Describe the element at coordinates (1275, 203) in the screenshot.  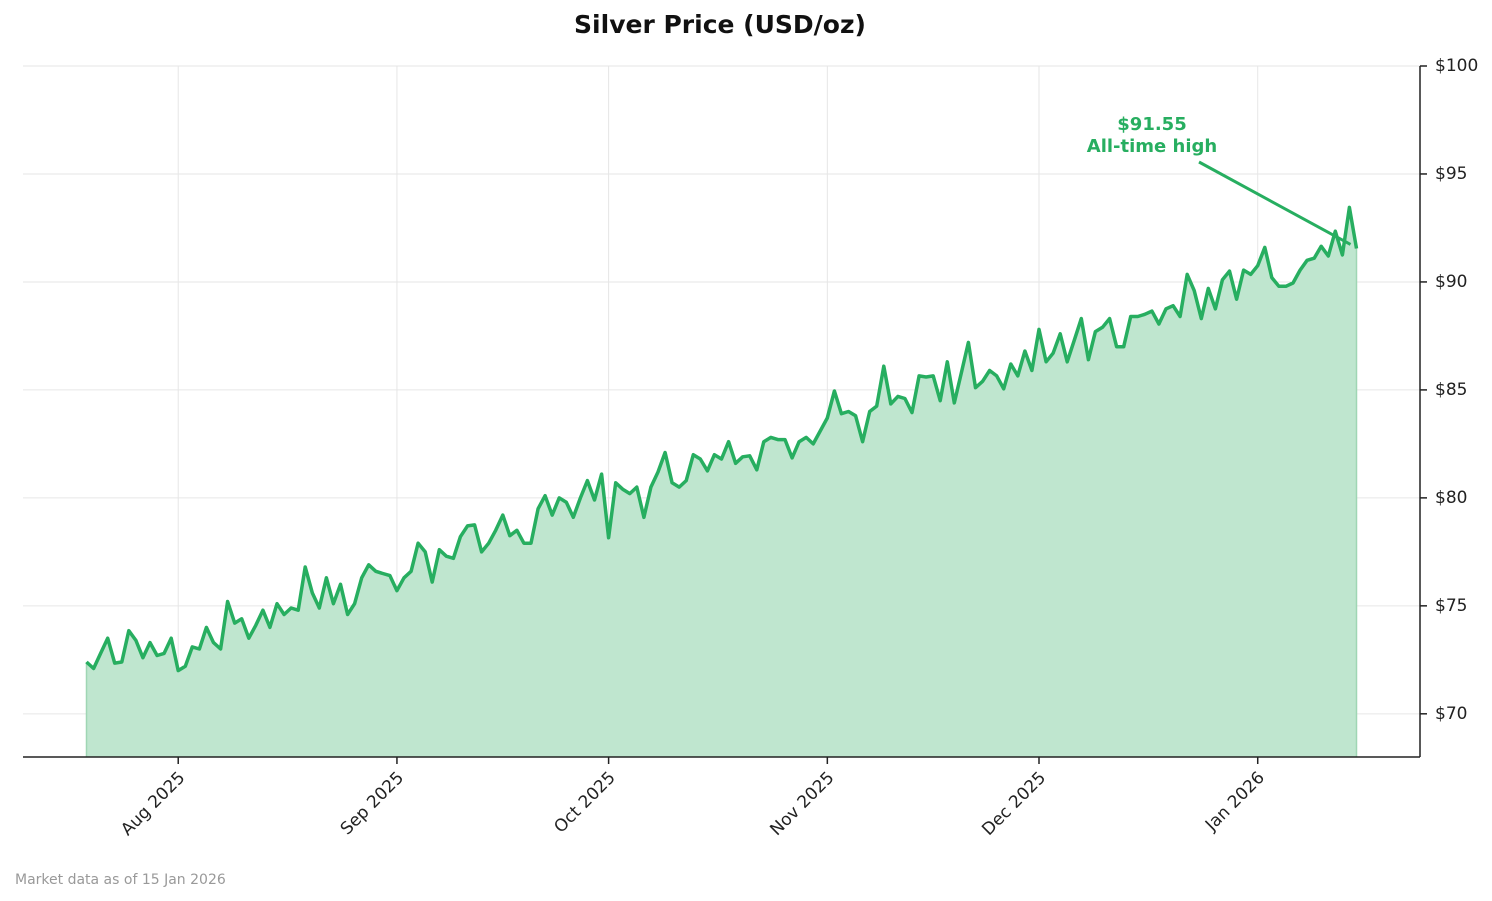
I see `annotation-arrow` at that location.